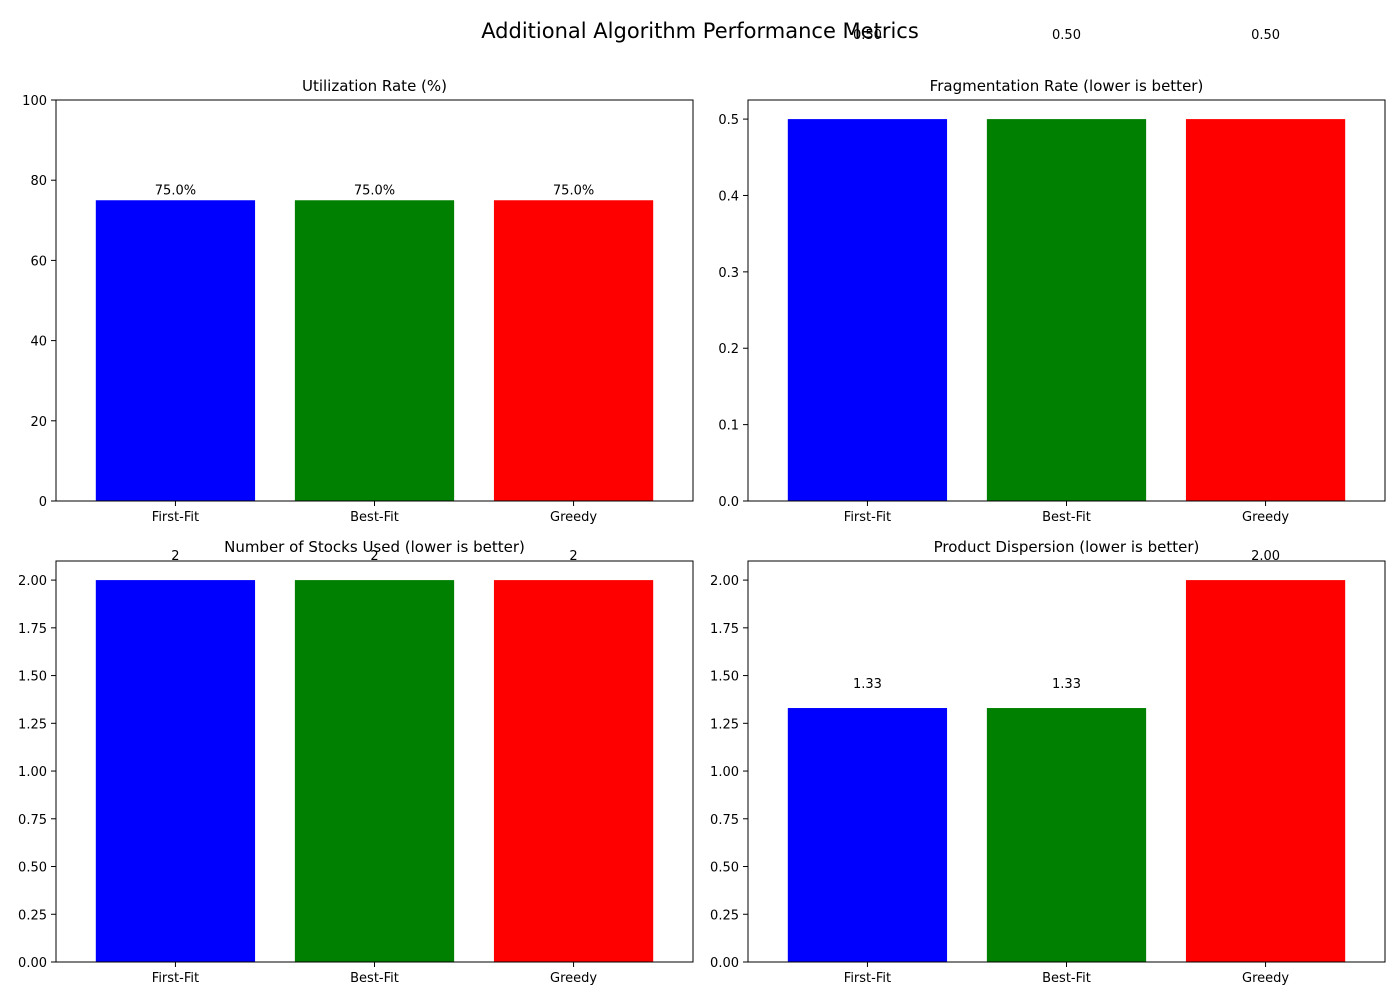 The width and height of the screenshot is (1400, 1000). I want to click on value-labels-layer: 75.0% 75.0% 75.0%, so click(374, 190).